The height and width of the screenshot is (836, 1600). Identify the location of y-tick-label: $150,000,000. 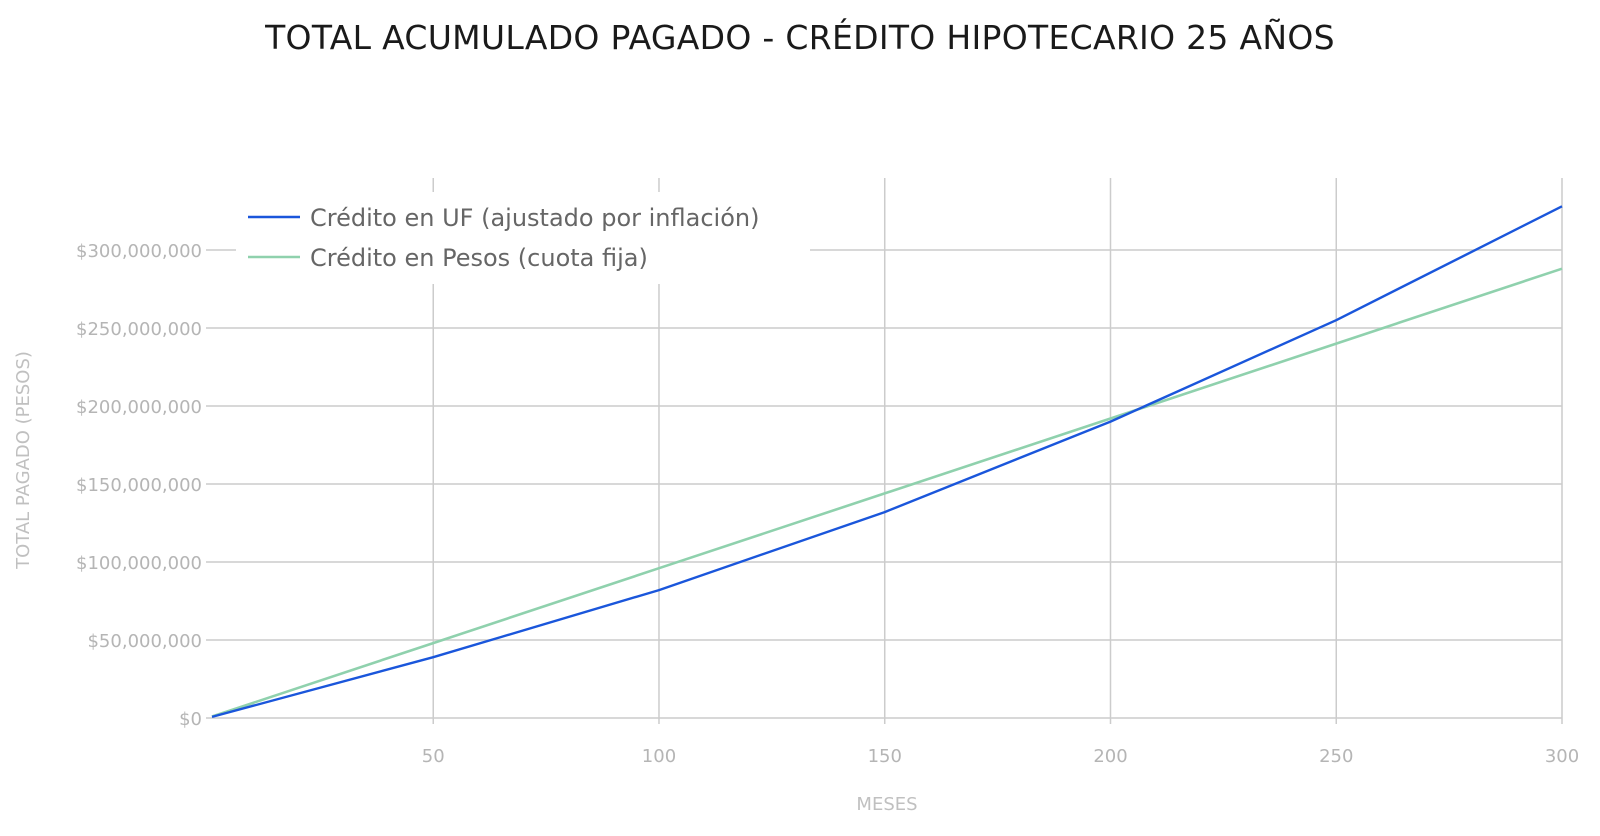
(139, 485).